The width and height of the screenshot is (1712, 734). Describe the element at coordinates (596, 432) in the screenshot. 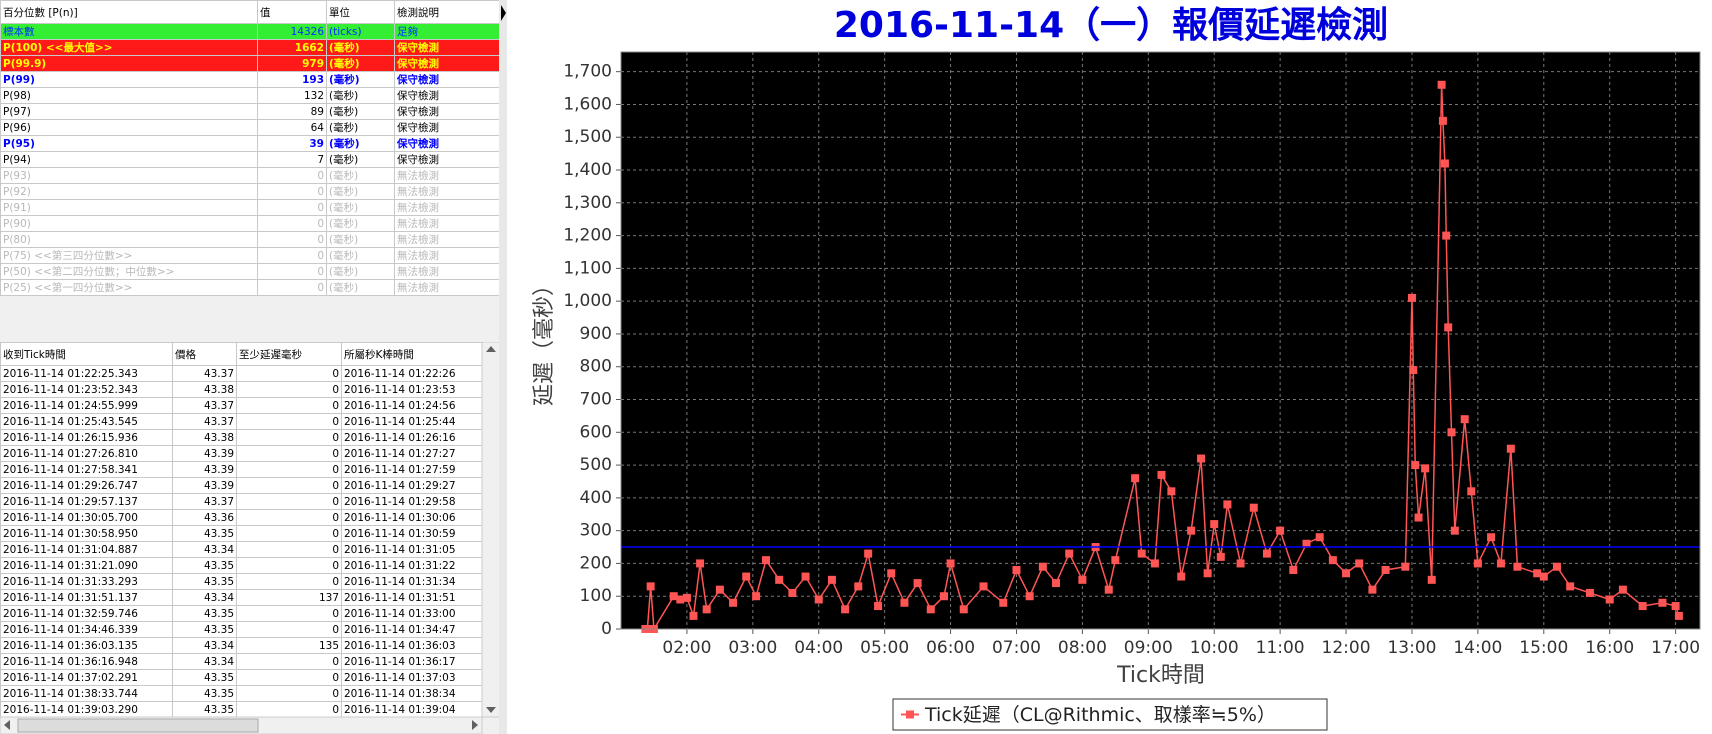

I see `y-tick-label: 600` at that location.